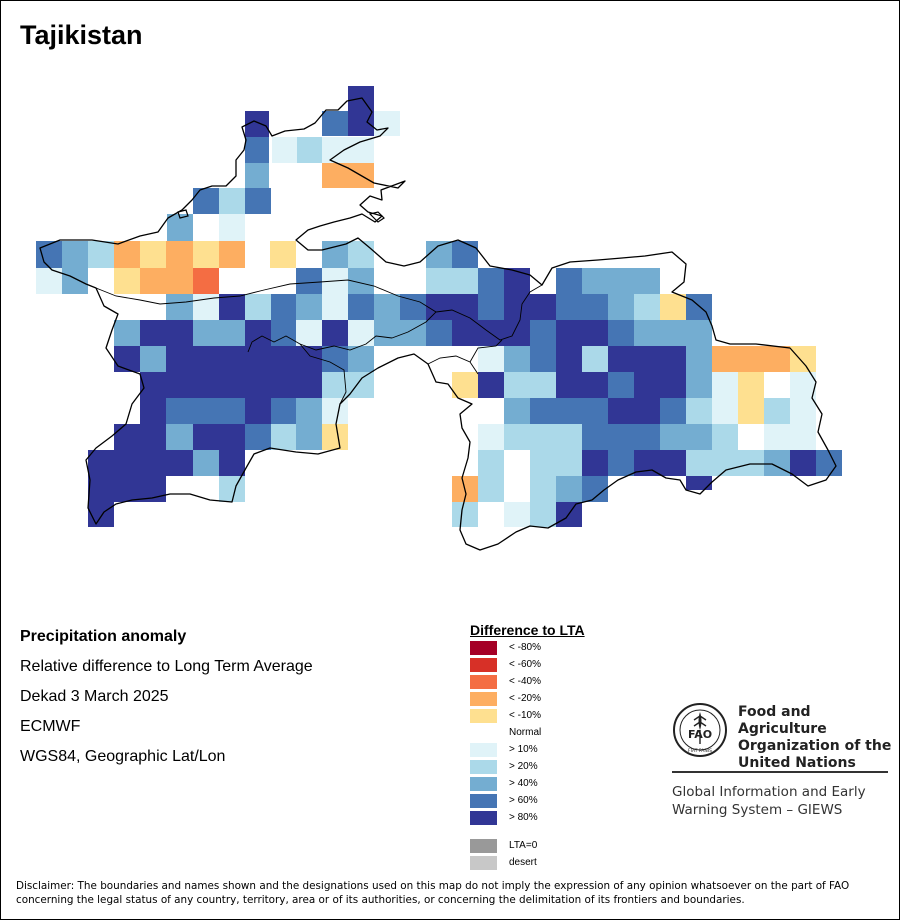  What do you see at coordinates (523, 749) in the screenshot?
I see `legend-label: > 10%` at bounding box center [523, 749].